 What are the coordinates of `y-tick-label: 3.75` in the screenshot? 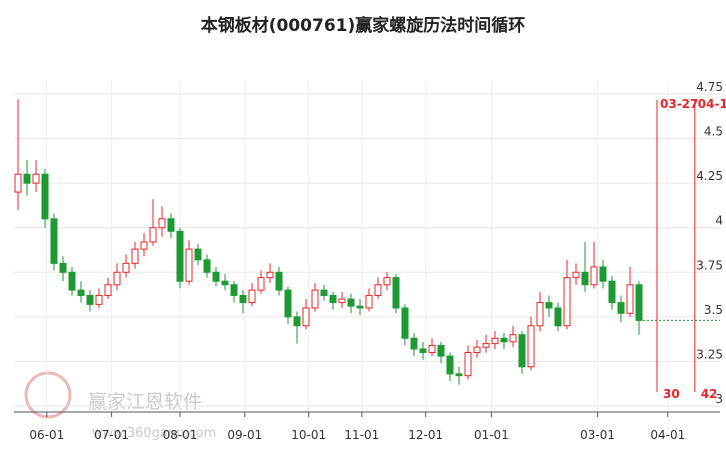 It's located at (709, 265).